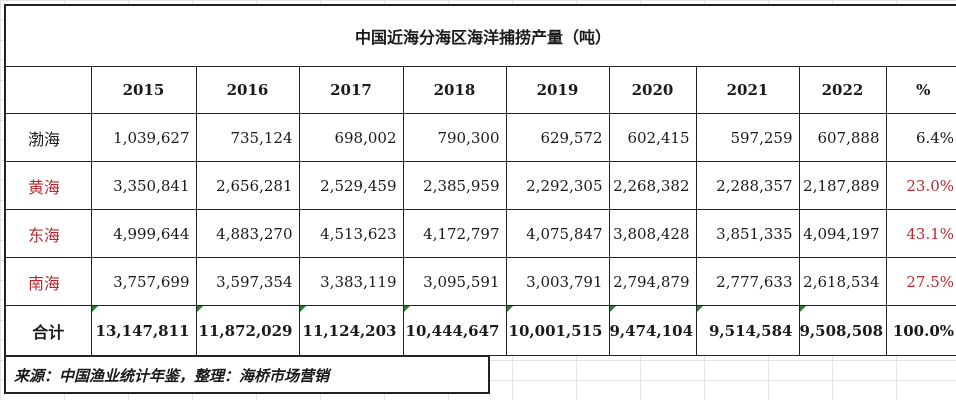 The image size is (956, 400). Describe the element at coordinates (842, 330) in the screenshot. I see `total-value-cell: 9,508,508` at that location.